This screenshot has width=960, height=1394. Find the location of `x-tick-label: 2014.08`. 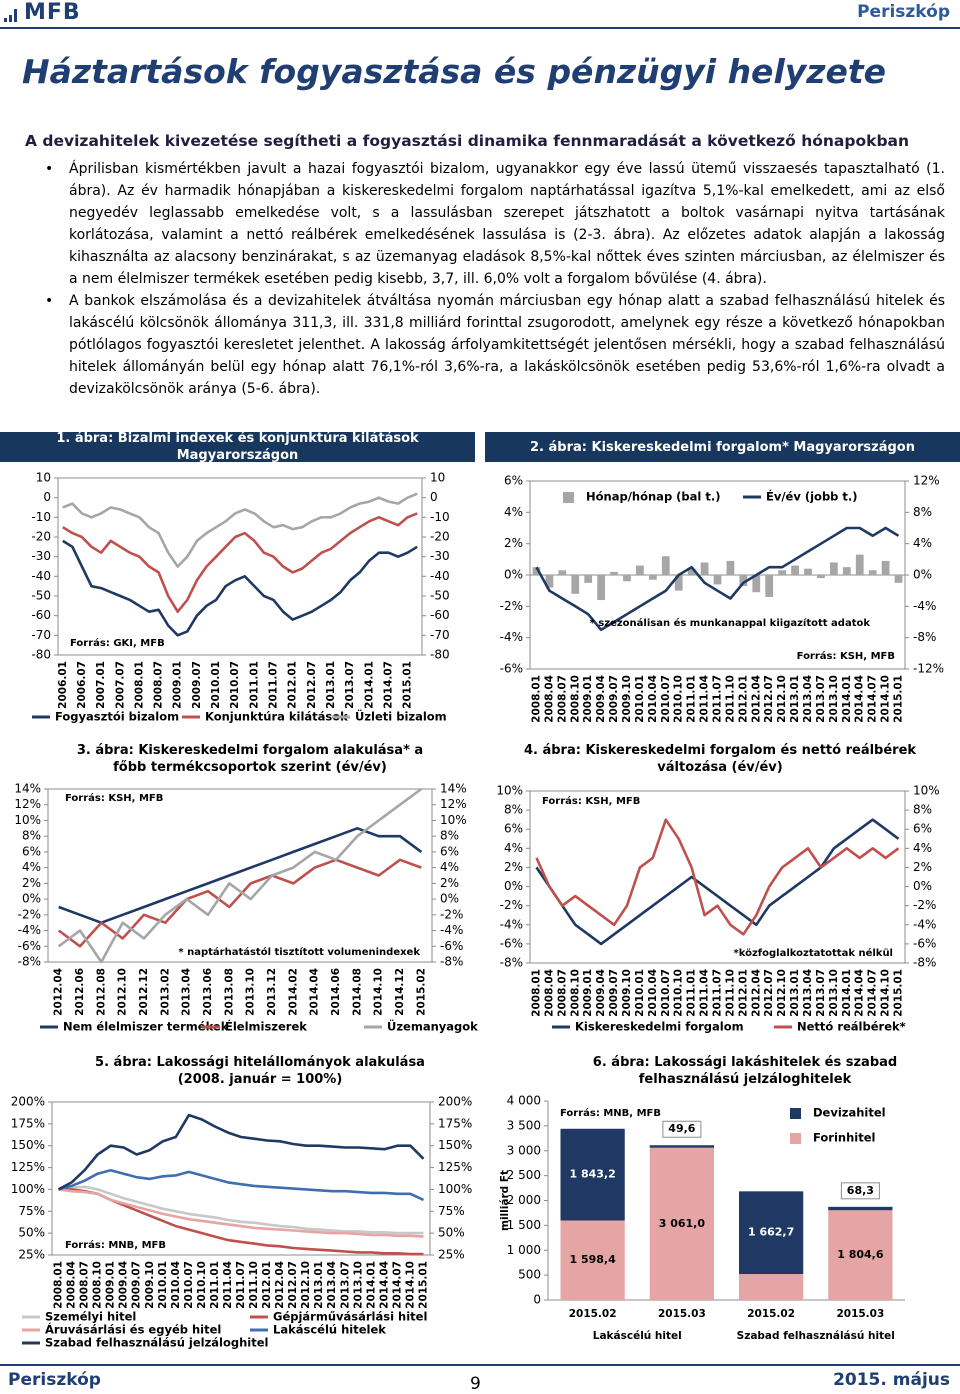

x-tick-label: 2014.08 is located at coordinates (357, 992).